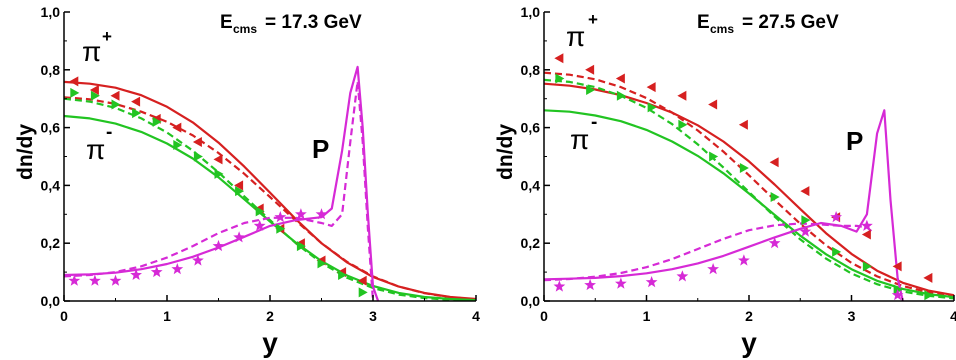  Describe the element at coordinates (64, 316) in the screenshot. I see `panel-17gev-x-tick-label: 0` at that location.